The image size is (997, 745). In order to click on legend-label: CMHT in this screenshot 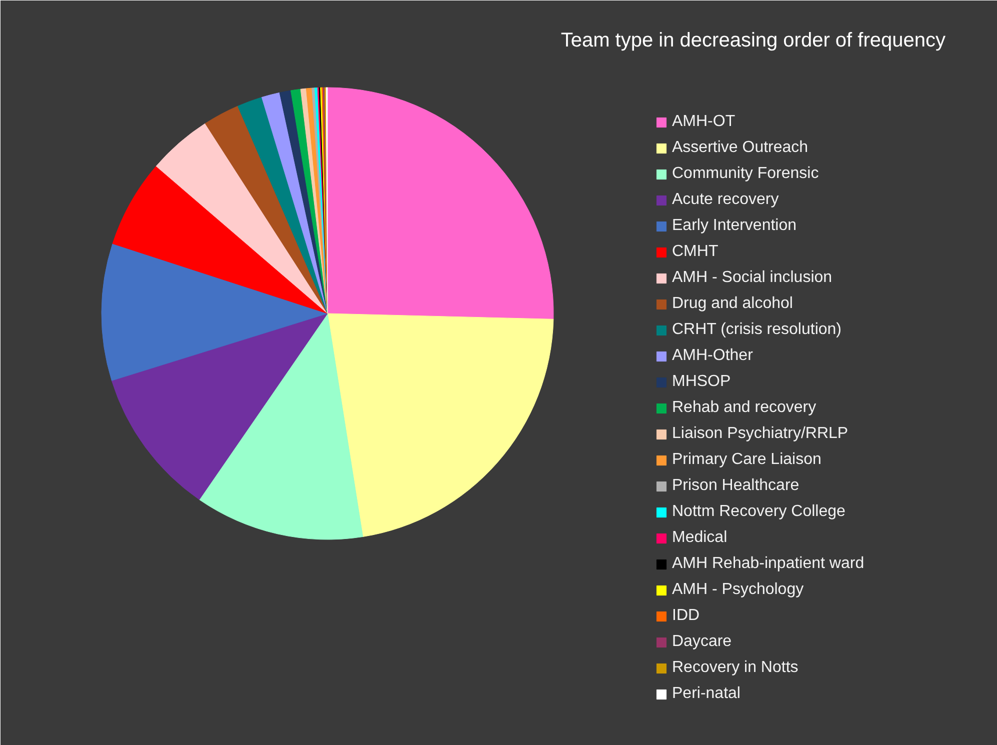, I will do `click(695, 252)`.